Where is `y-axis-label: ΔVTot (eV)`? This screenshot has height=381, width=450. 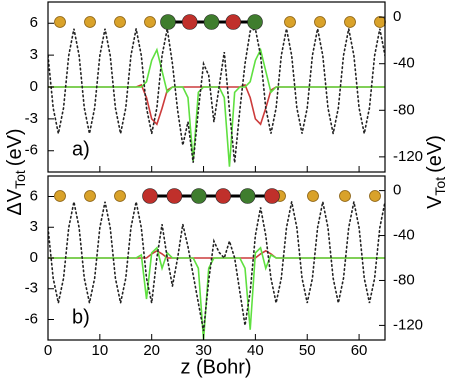 y-axis-label: ΔVTot (eV) is located at coordinates (15, 171).